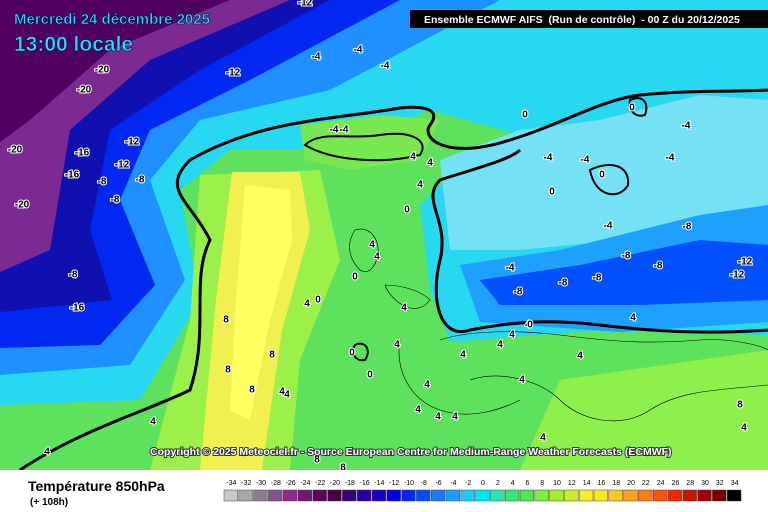 The width and height of the screenshot is (768, 512). What do you see at coordinates (453, 483) in the screenshot?
I see `legend-label: -4` at bounding box center [453, 483].